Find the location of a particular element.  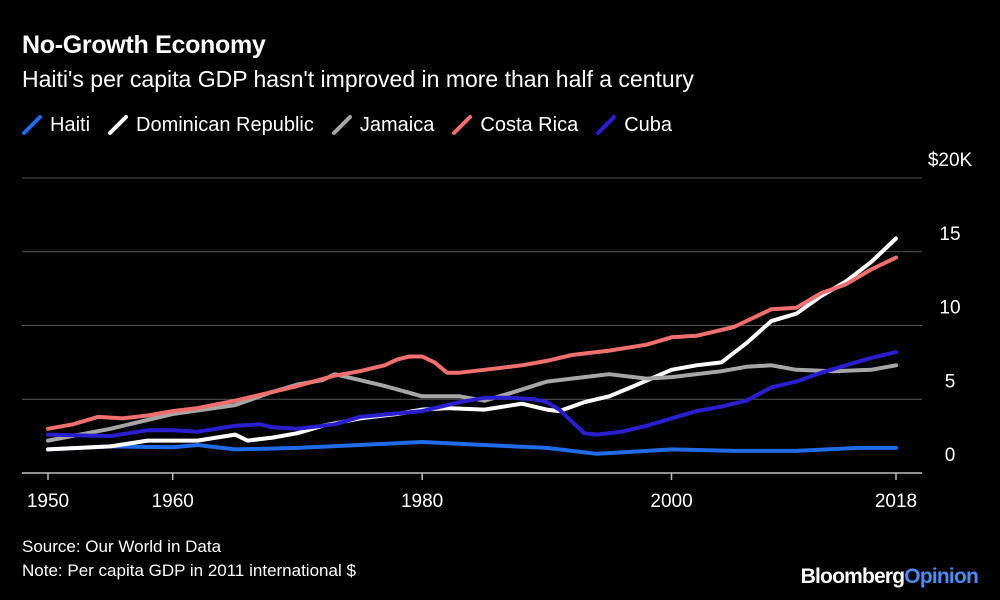

legend-item-dominican-republic: Dominican Republic is located at coordinates (210, 125).